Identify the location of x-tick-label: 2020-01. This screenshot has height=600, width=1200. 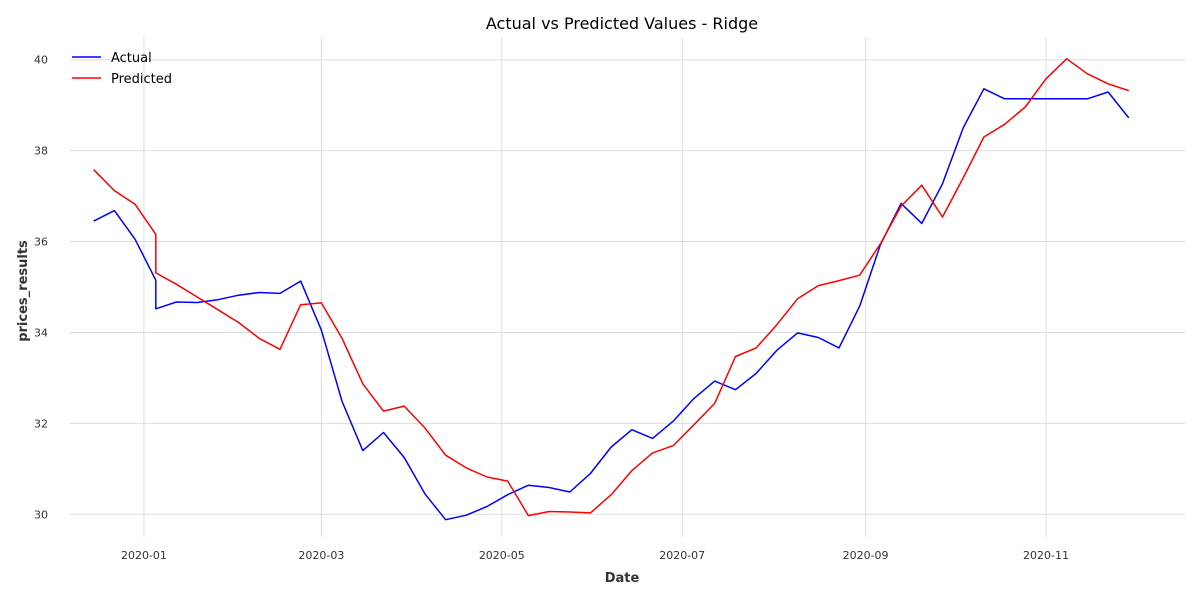
(144, 555).